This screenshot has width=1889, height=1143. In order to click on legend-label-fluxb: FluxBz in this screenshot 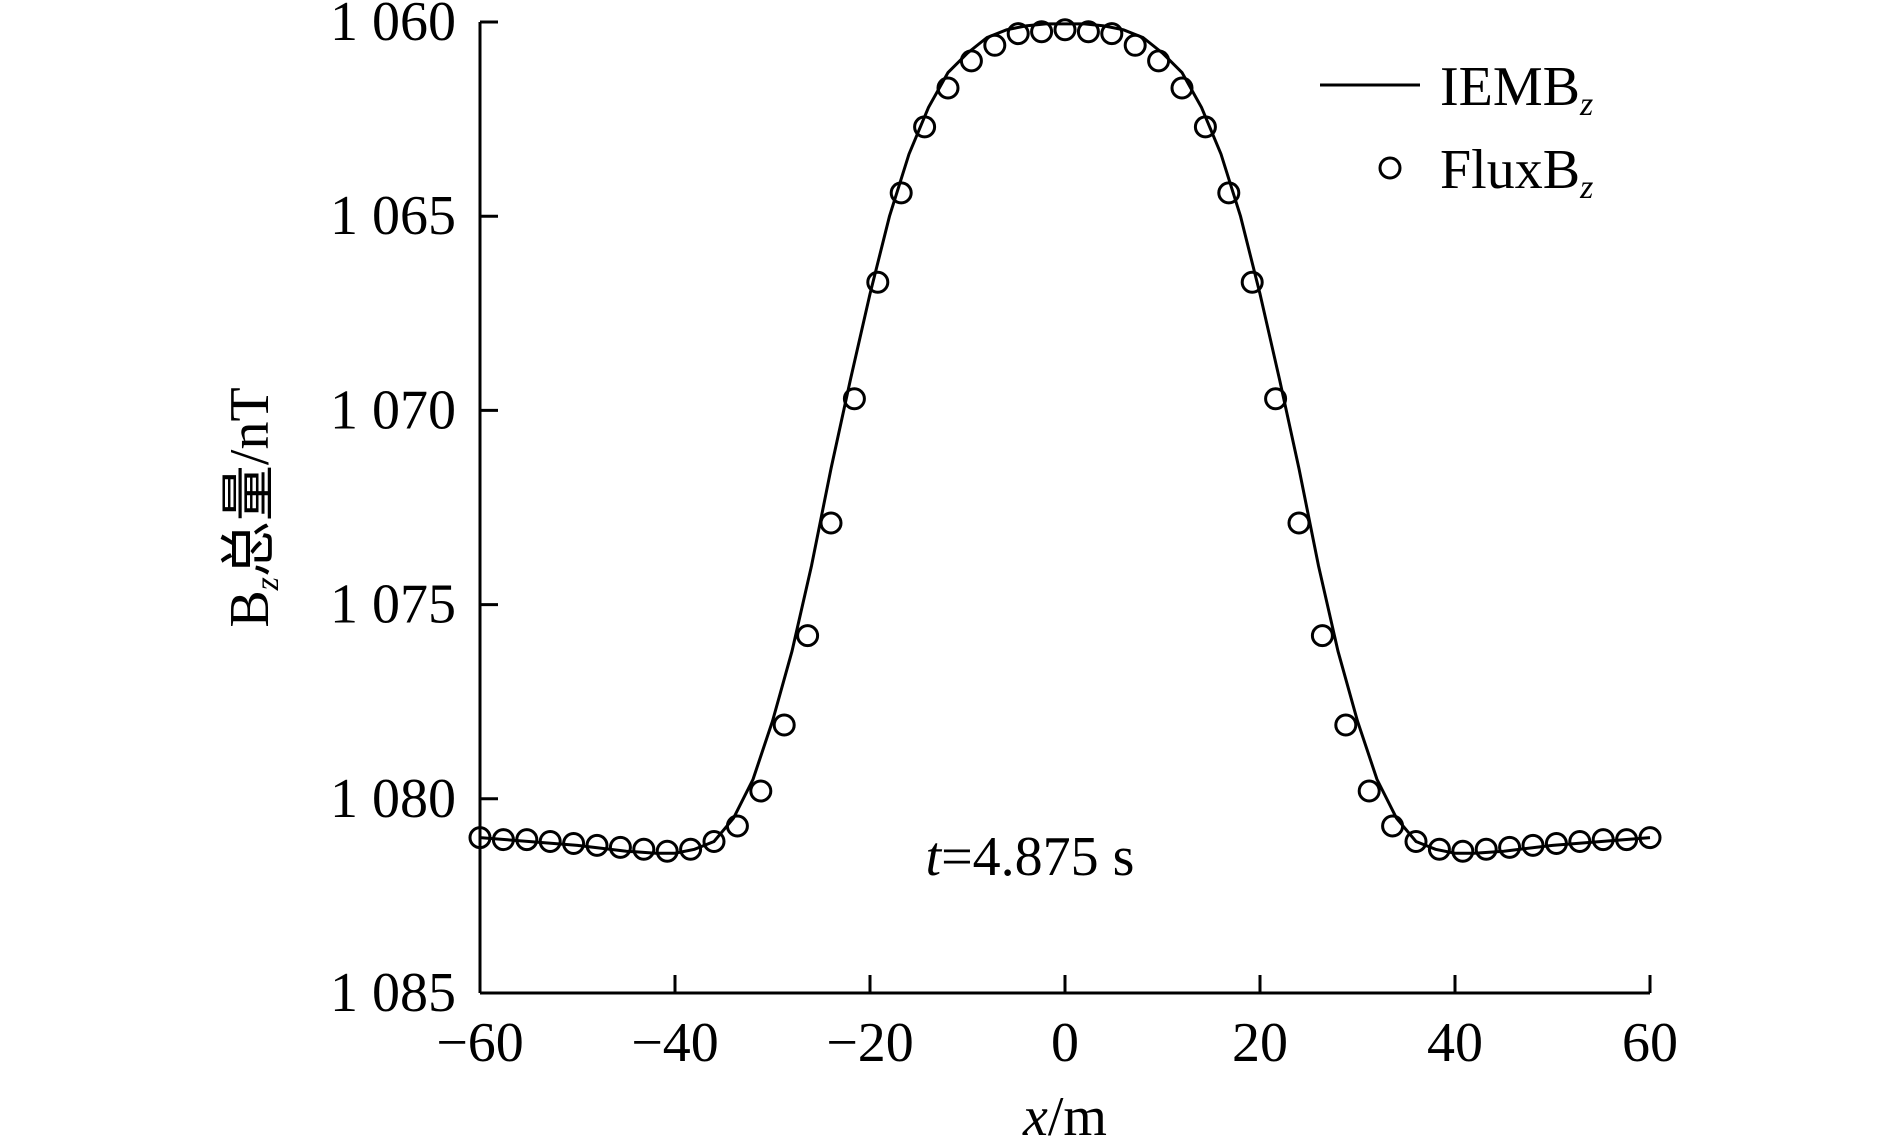, I will do `click(1516, 172)`.